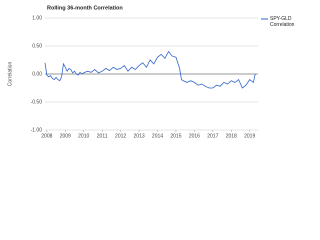 Image resolution: width=320 pixels, height=240 pixels. What do you see at coordinates (212, 136) in the screenshot?
I see `x-tick-label: 2017` at bounding box center [212, 136].